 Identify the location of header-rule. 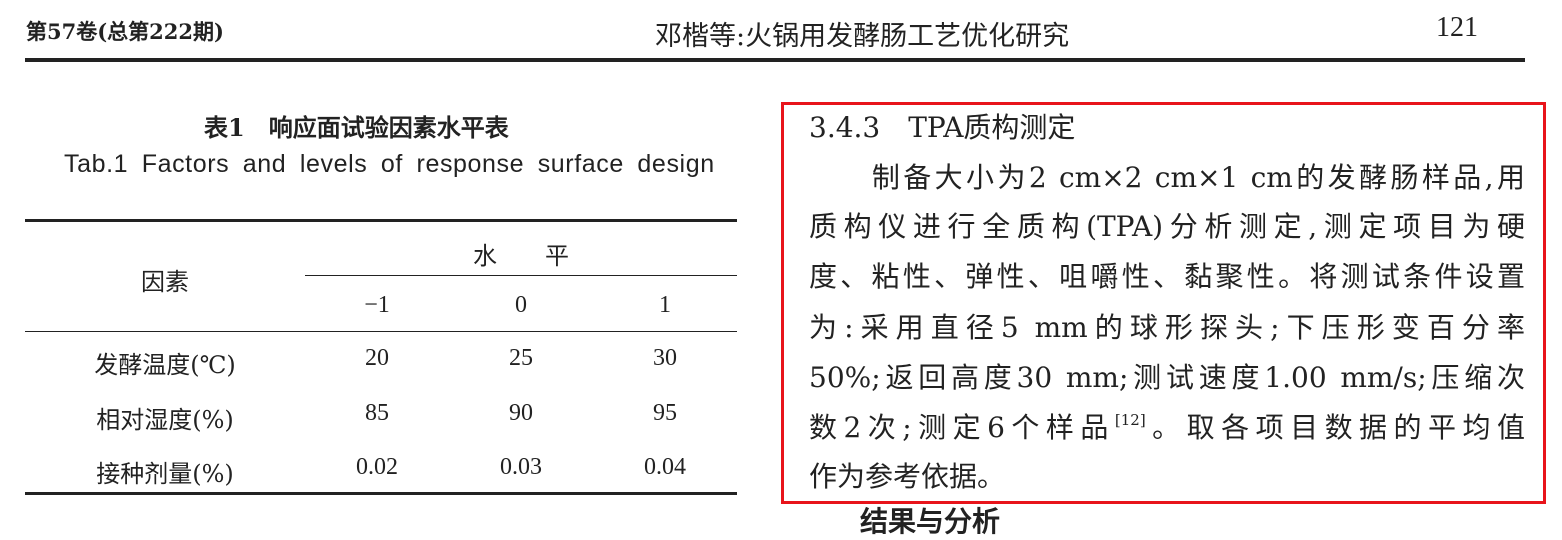
(775, 60).